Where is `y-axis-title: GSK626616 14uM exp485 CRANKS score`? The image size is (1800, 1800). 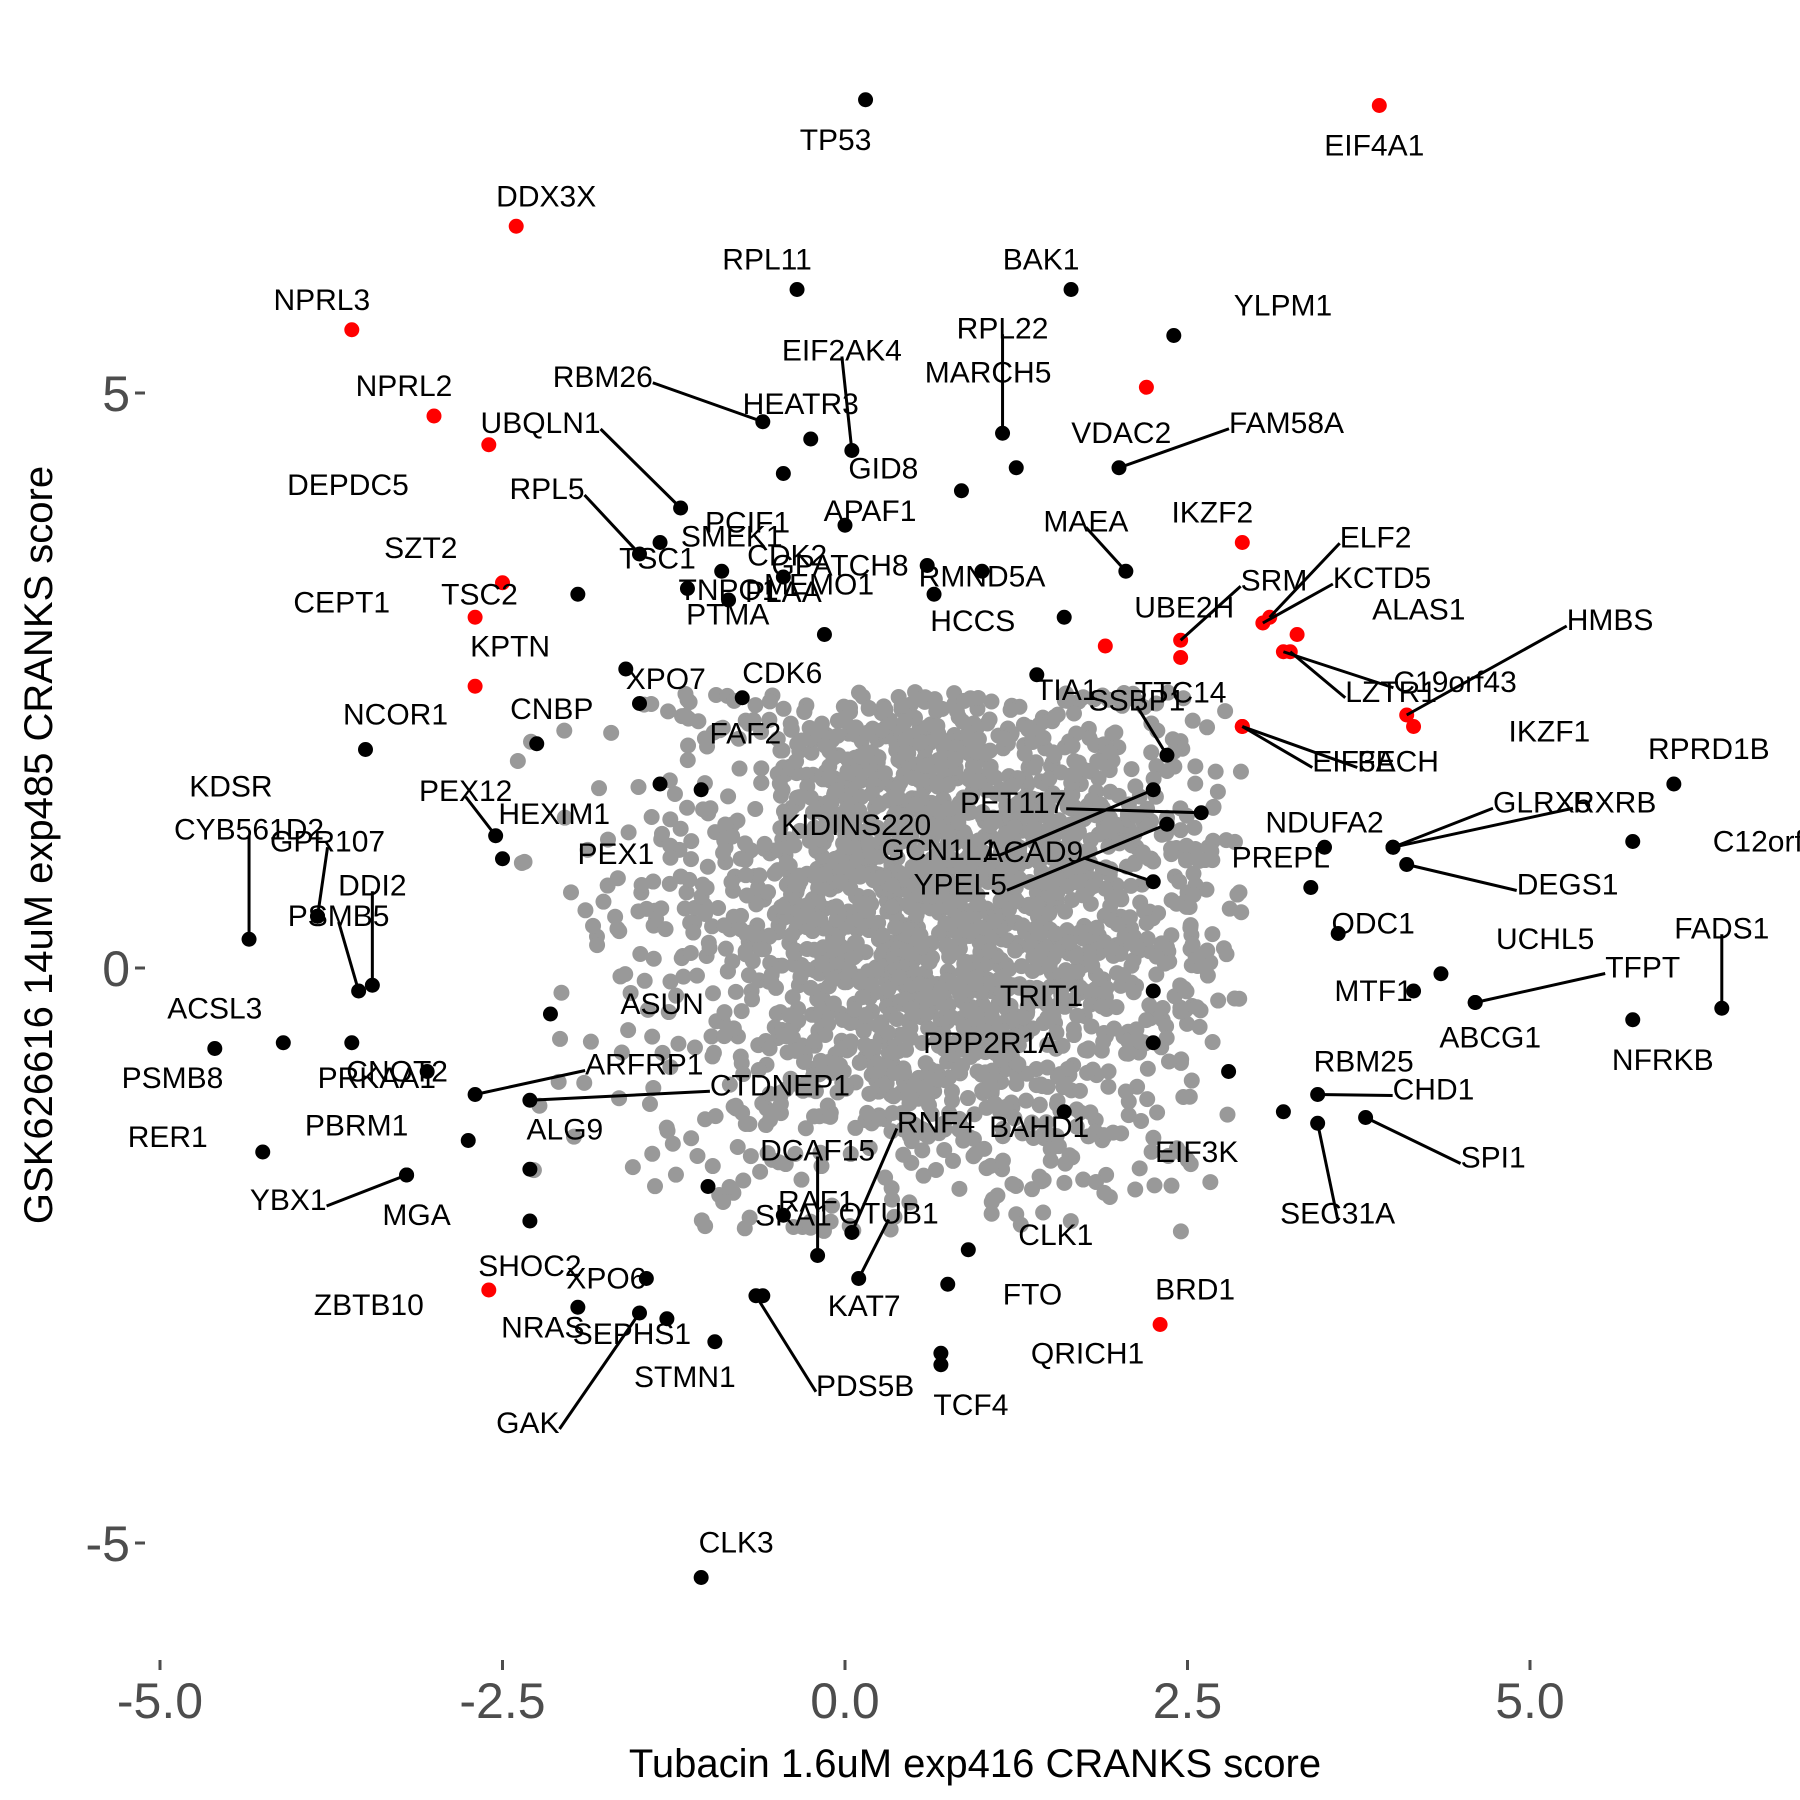 y-axis-title: GSK626616 14uM exp485 CRANKS score is located at coordinates (39, 845).